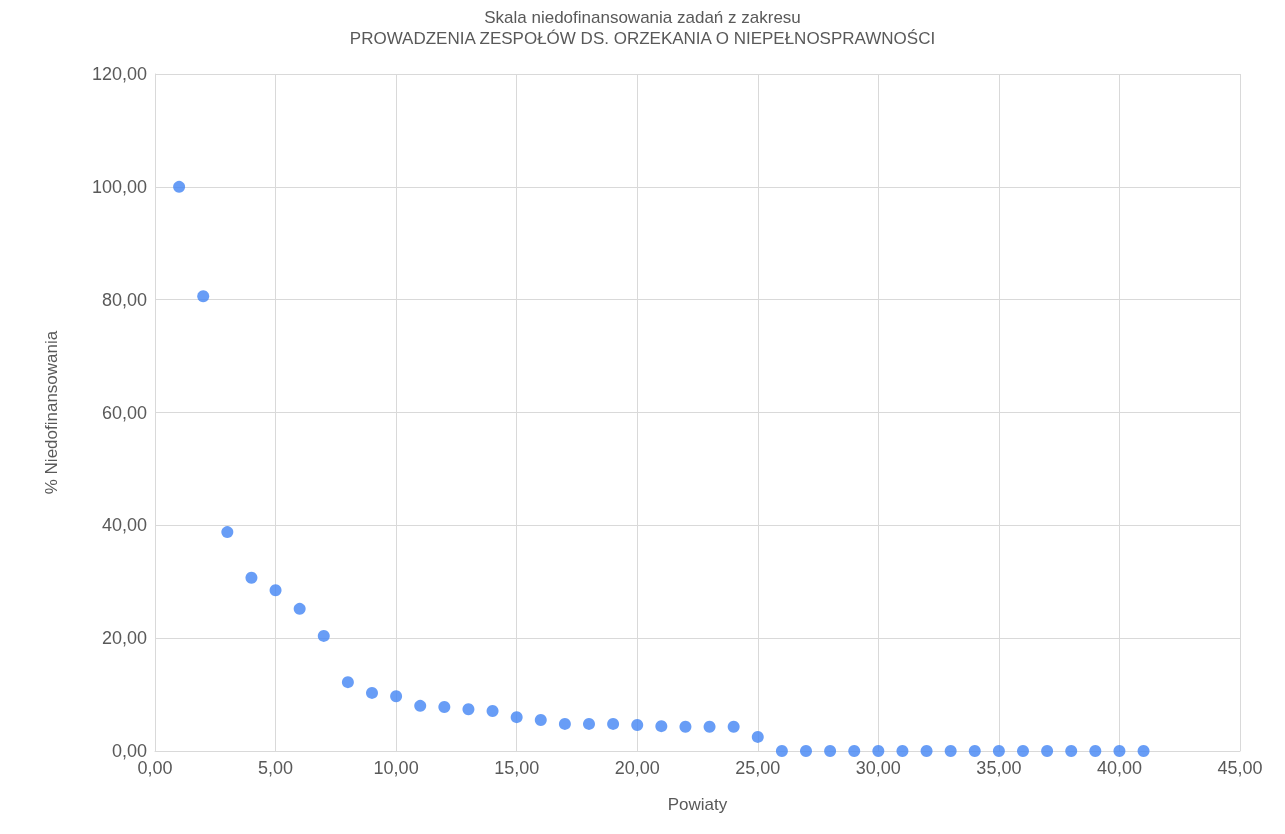 Image resolution: width=1285 pixels, height=834 pixels. I want to click on y-tick-label: 40,00, so click(124, 525).